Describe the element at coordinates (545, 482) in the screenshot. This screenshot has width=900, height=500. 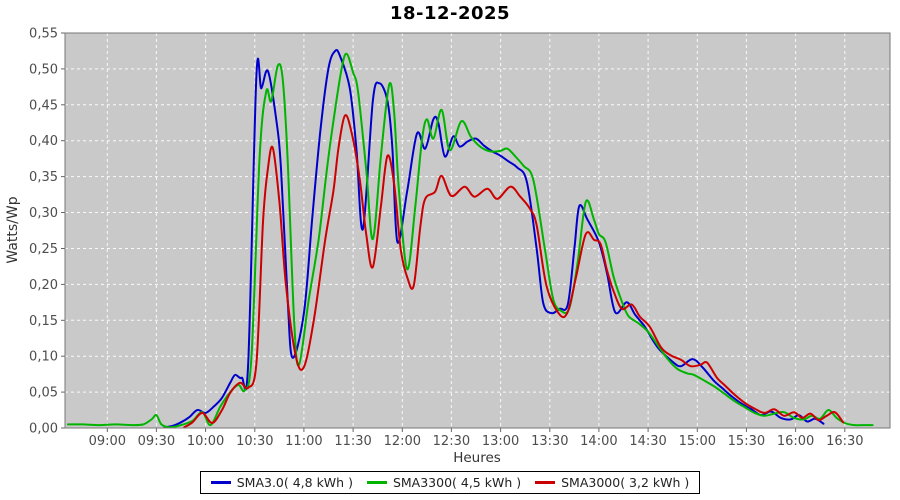
I see `legend-swatch-sma3000-icon` at that location.